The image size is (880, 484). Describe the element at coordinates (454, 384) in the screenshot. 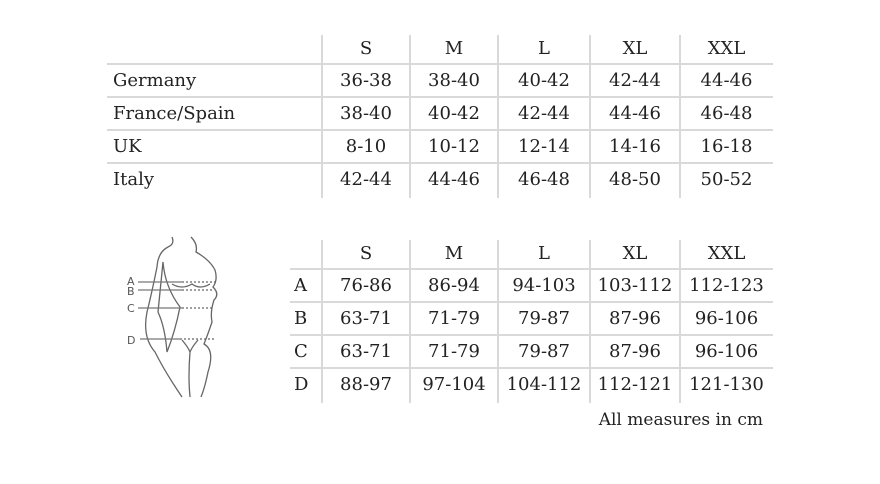

I see `table-cell: 97-104` at that location.